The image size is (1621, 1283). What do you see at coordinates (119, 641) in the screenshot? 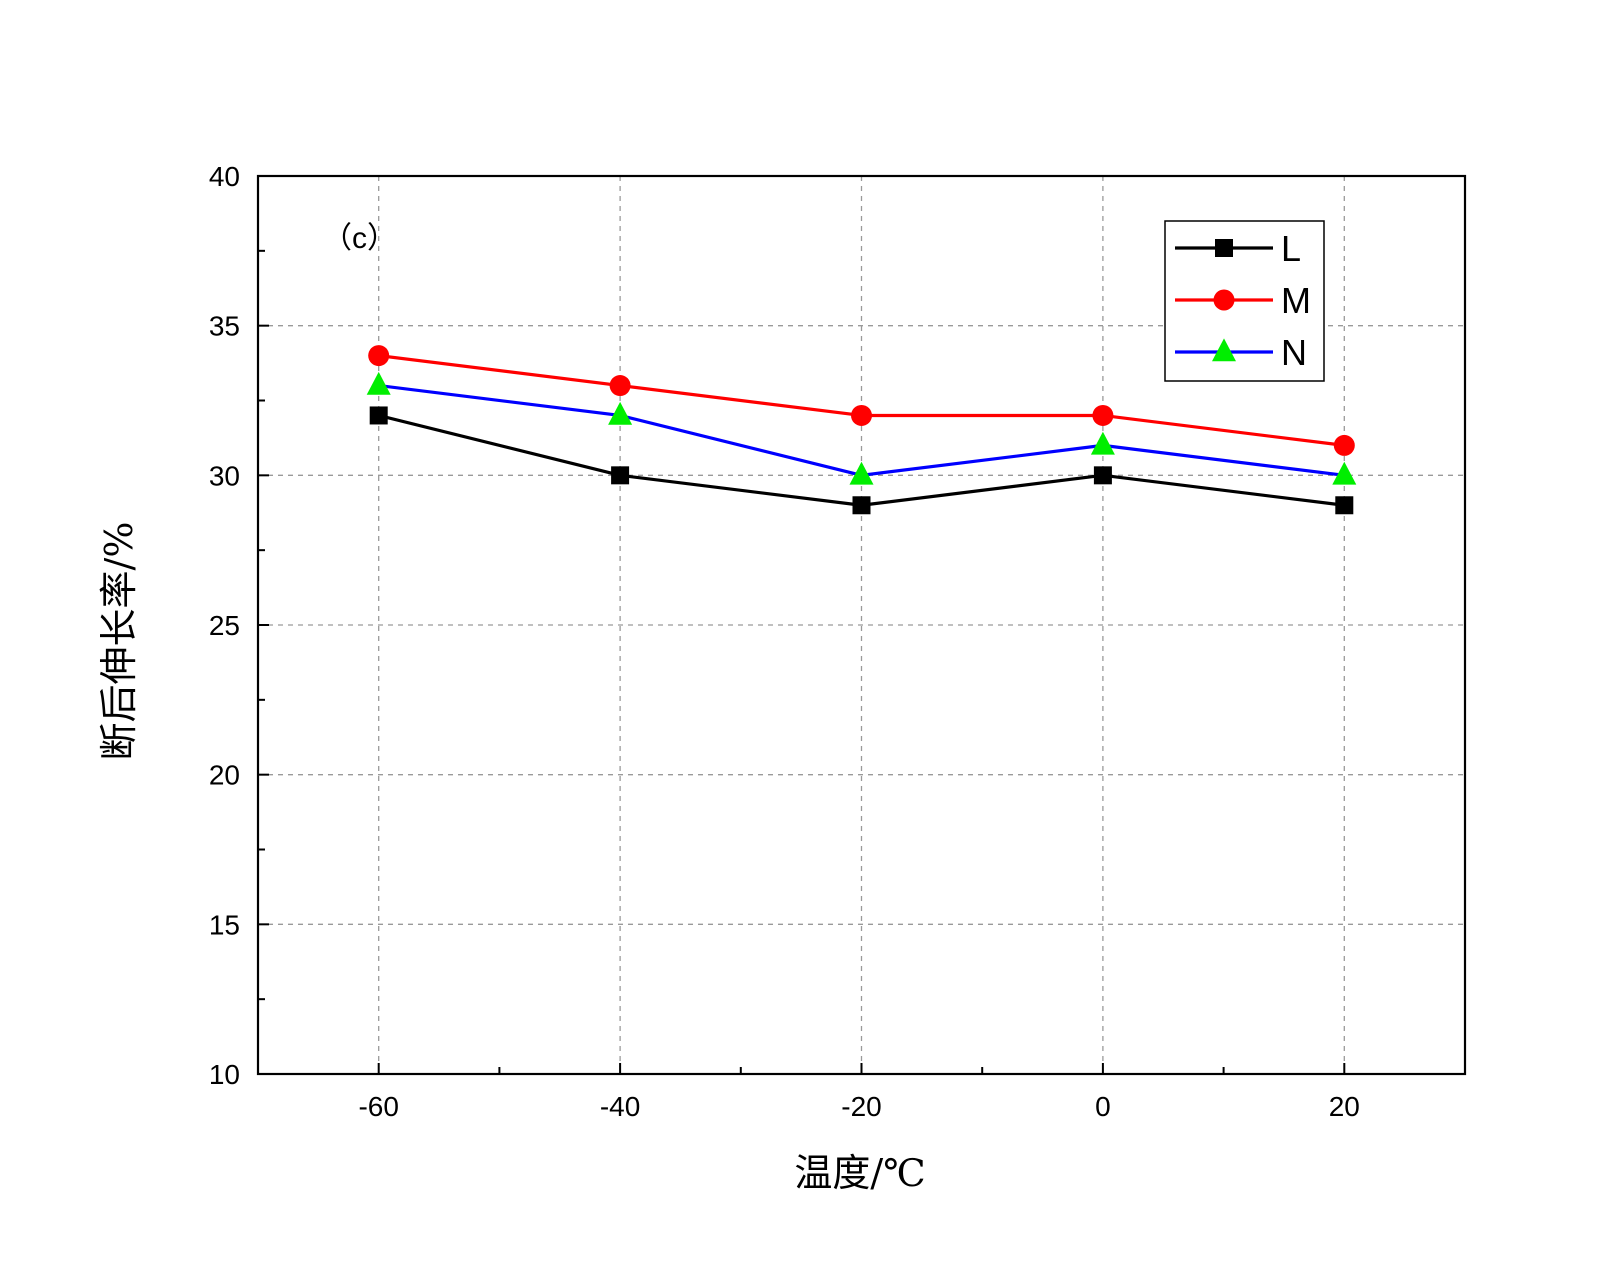
I see `y-axis-title: 断后伸长率/%` at bounding box center [119, 641].